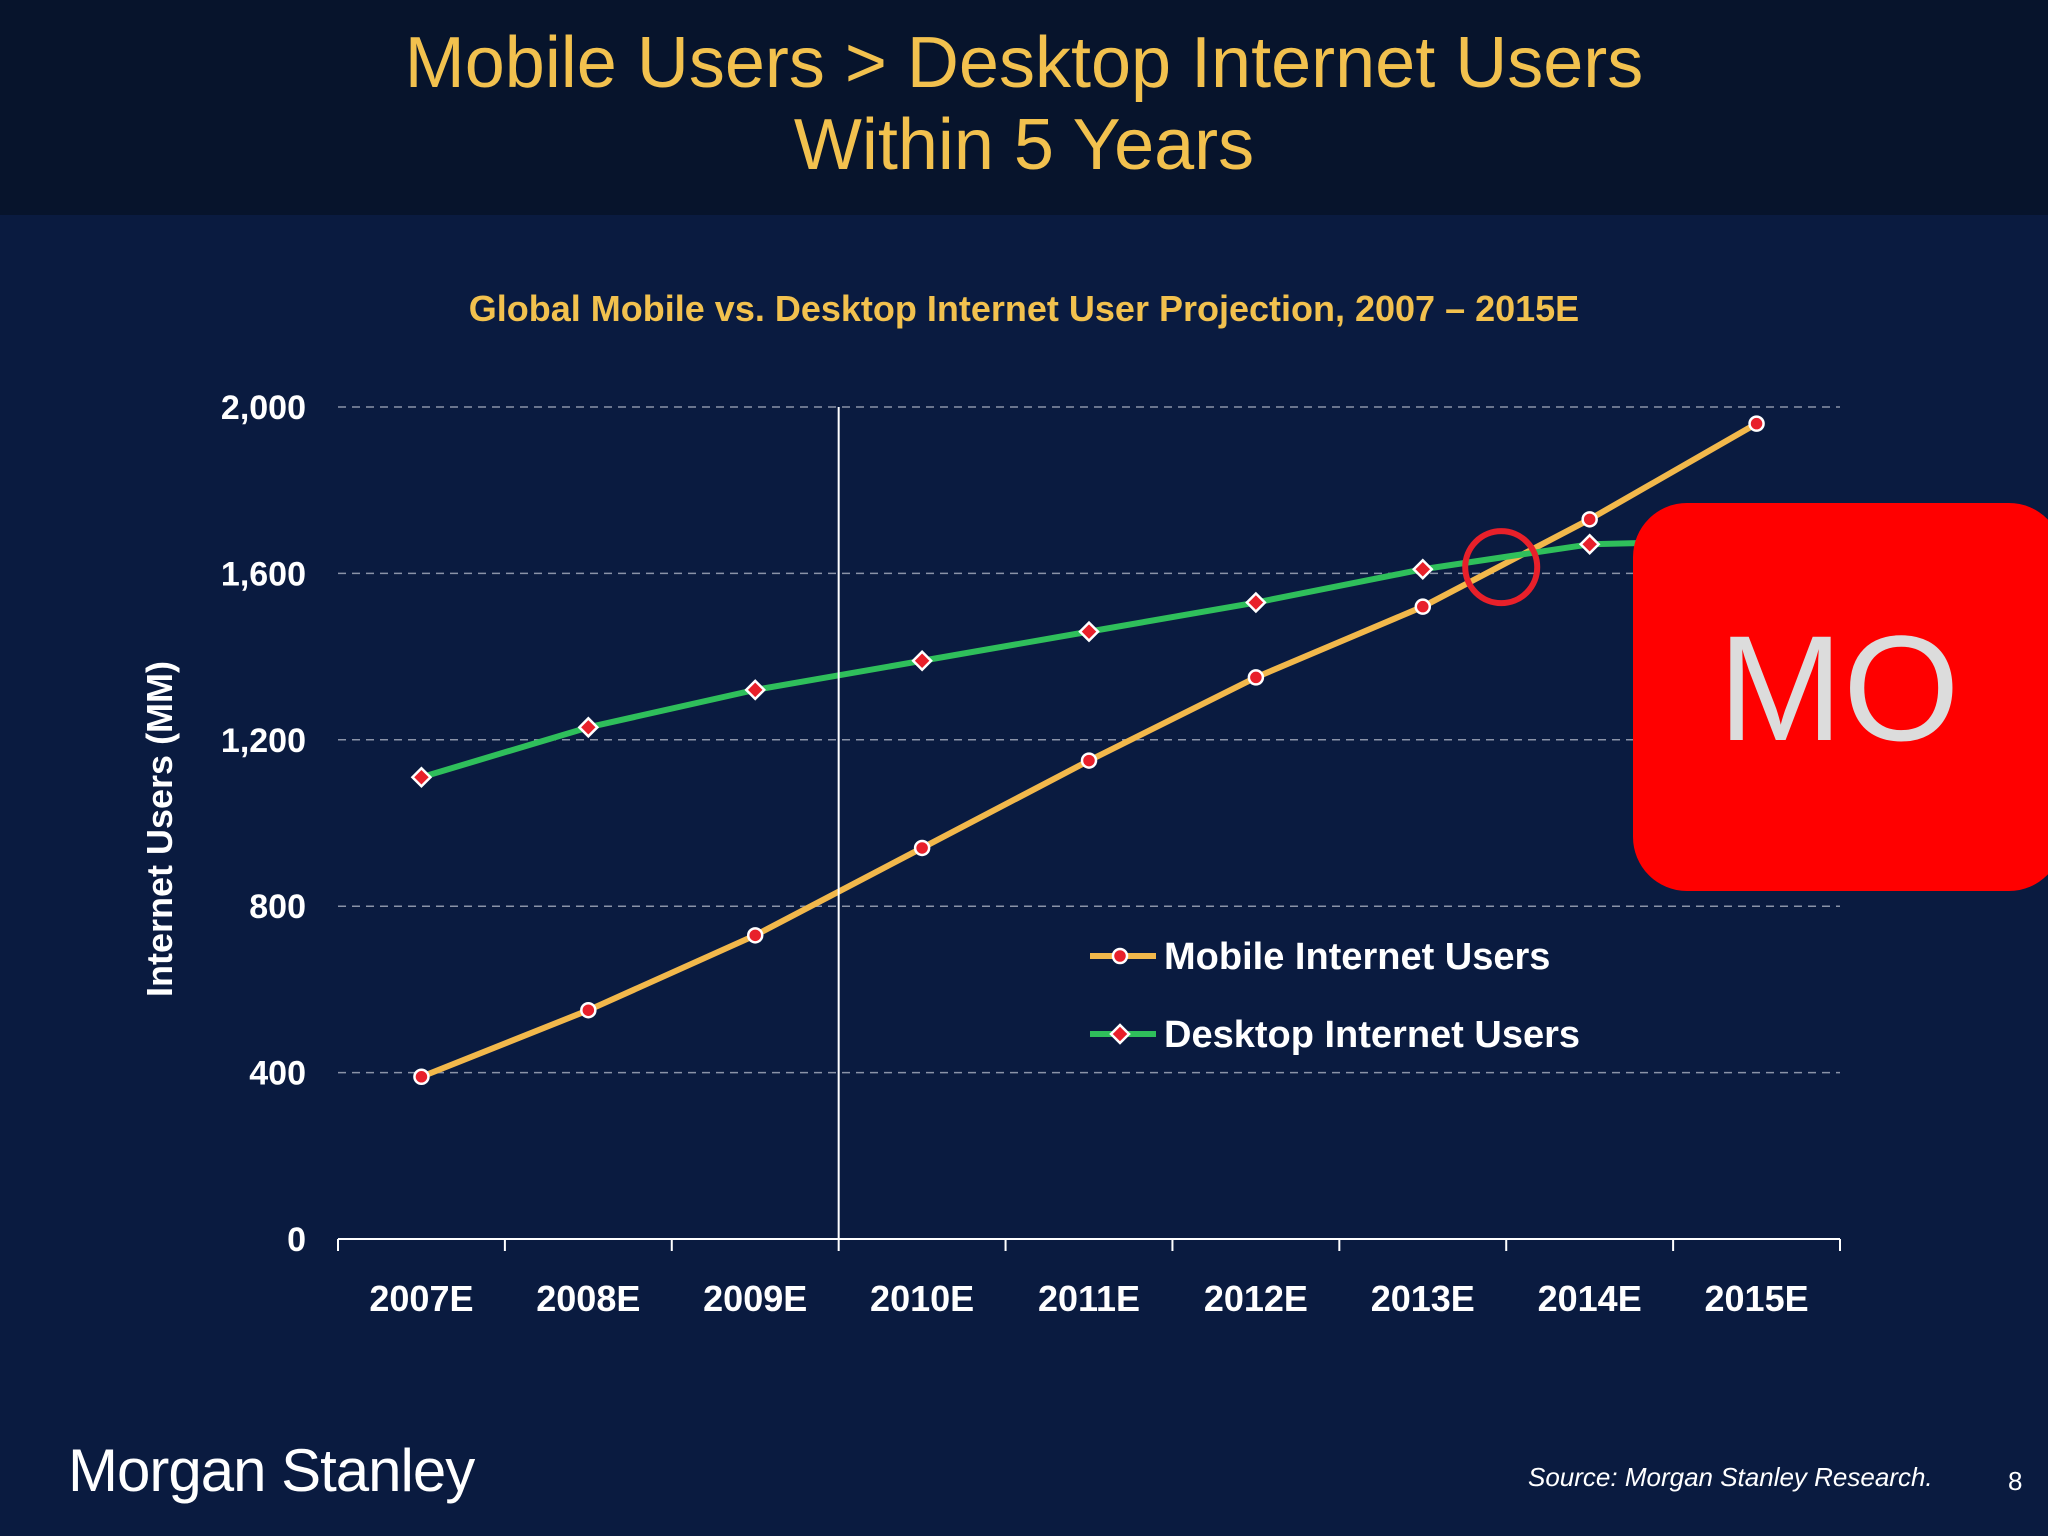  Describe the element at coordinates (421, 1298) in the screenshot. I see `x-tick-label: 2007E` at that location.